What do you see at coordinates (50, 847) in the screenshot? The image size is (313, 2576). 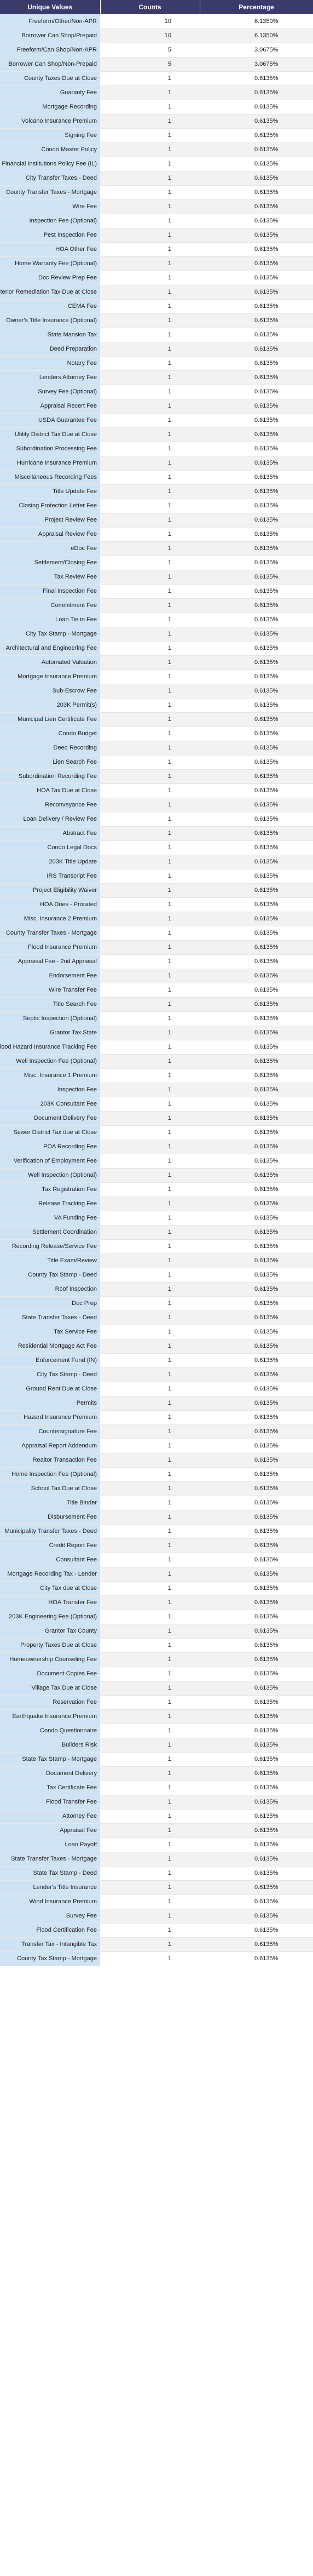 I see `row-label-cell: Condo Legal Docs` at bounding box center [50, 847].